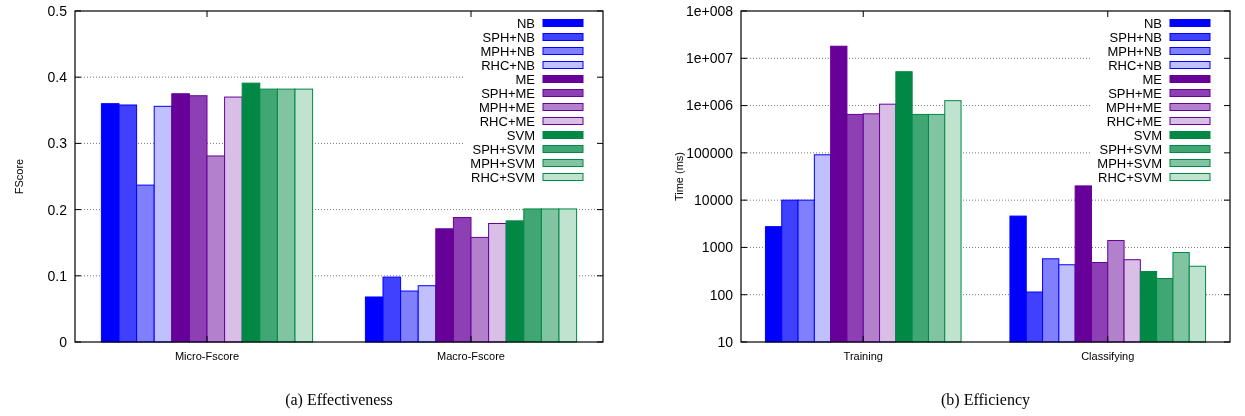 The width and height of the screenshot is (1245, 416). I want to click on x-tick-label: Classifying, so click(1108, 356).